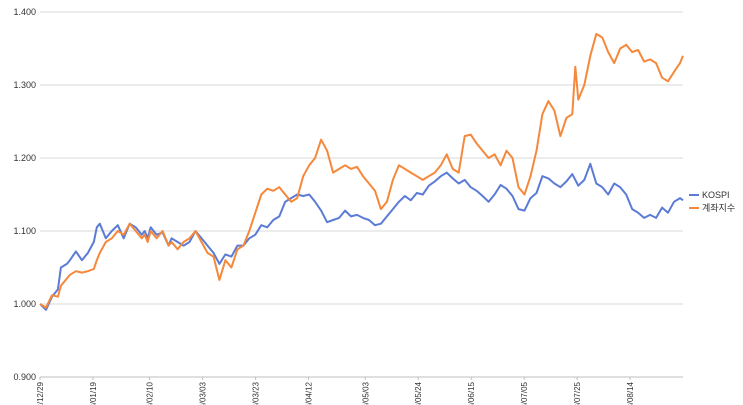  What do you see at coordinates (309, 393) in the screenshot?
I see `x-tick-label: 23/04/12` at bounding box center [309, 393].